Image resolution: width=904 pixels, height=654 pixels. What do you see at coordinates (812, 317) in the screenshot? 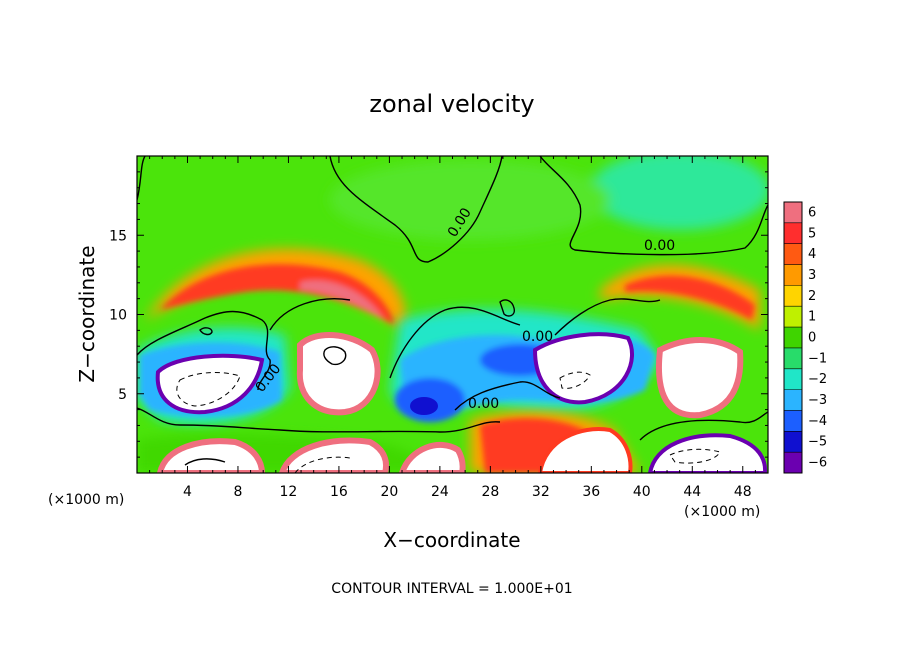
I see `colorbar-tick-label: 1` at bounding box center [812, 317].